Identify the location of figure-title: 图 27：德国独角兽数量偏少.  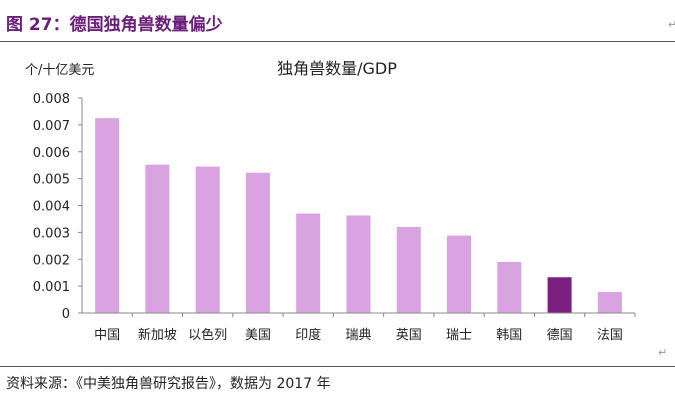
(114, 25).